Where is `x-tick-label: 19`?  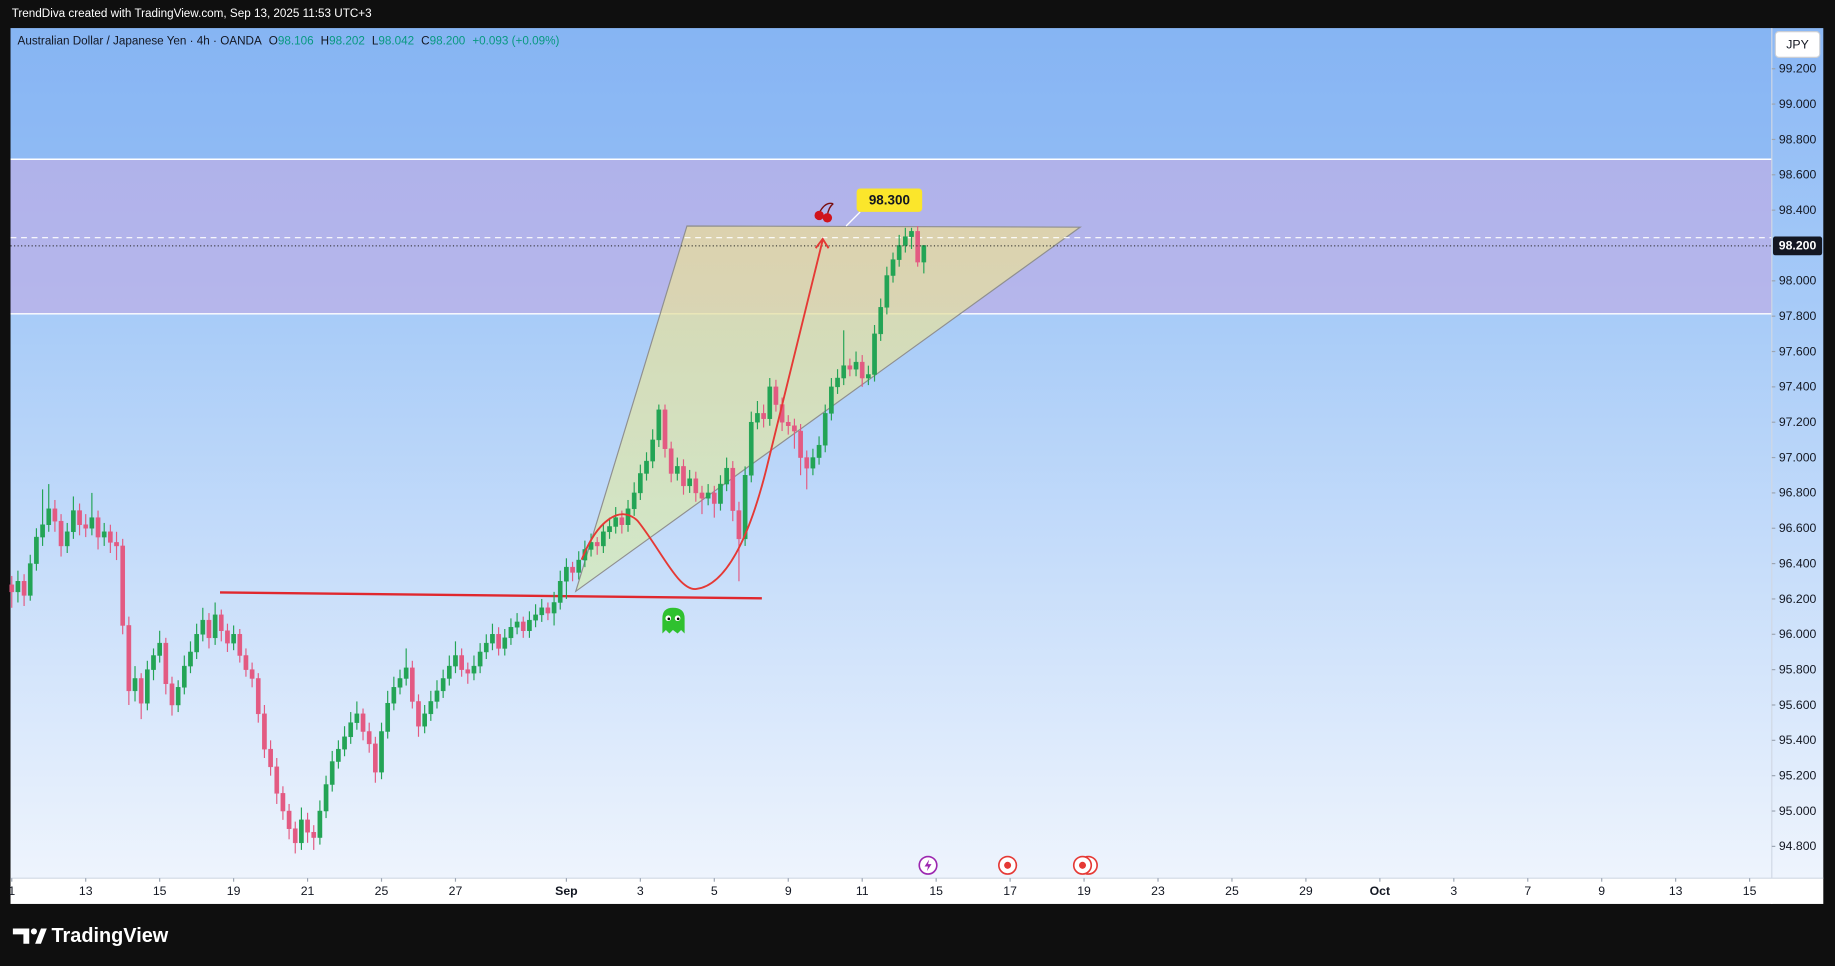
x-tick-label: 19 is located at coordinates (1084, 891).